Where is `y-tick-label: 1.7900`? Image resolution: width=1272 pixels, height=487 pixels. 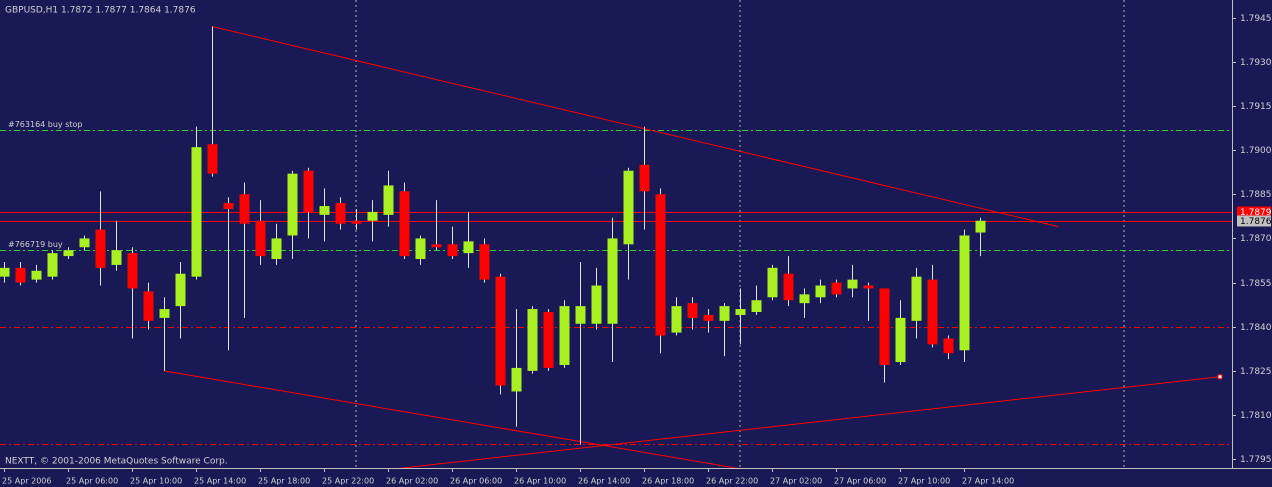 y-tick-label: 1.7900 is located at coordinates (1256, 151).